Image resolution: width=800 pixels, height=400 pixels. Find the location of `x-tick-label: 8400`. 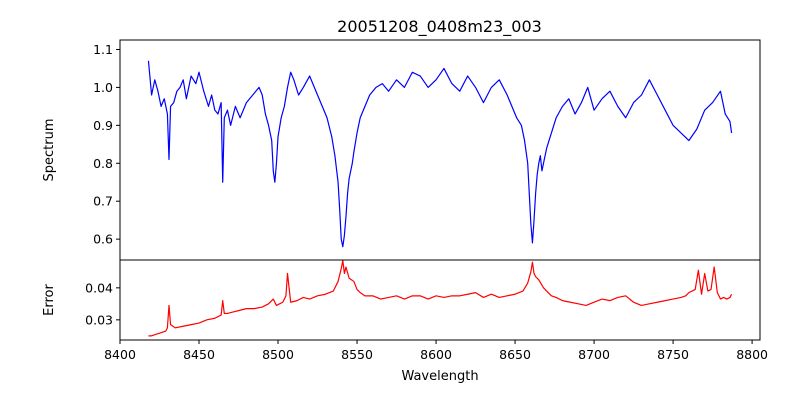

x-tick-label: 8400 is located at coordinates (120, 354).